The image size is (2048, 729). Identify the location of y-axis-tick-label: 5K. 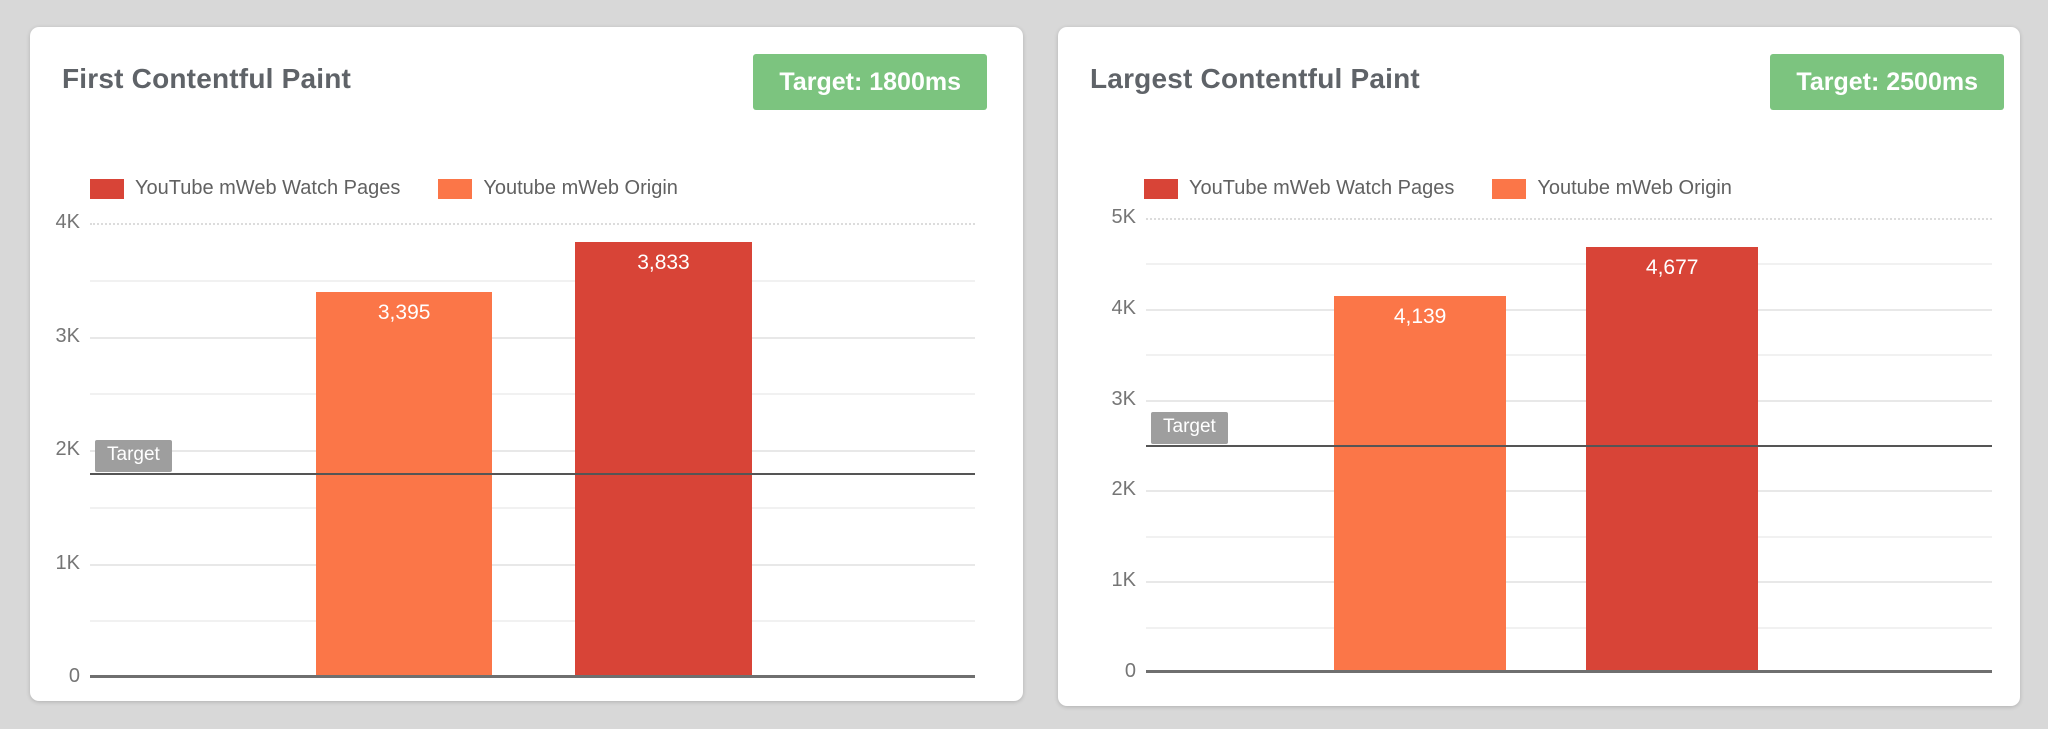
(1123, 217).